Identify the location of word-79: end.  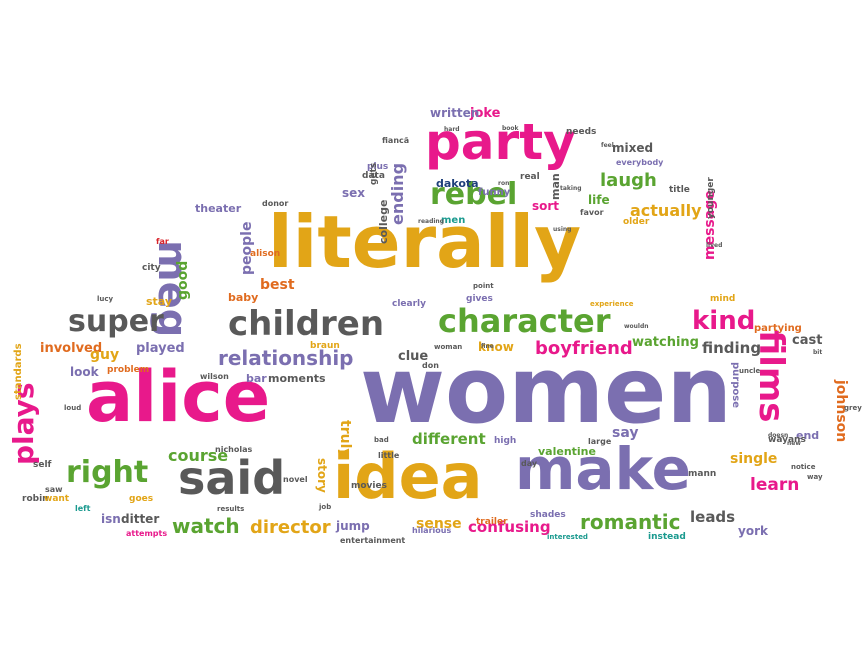
(808, 435).